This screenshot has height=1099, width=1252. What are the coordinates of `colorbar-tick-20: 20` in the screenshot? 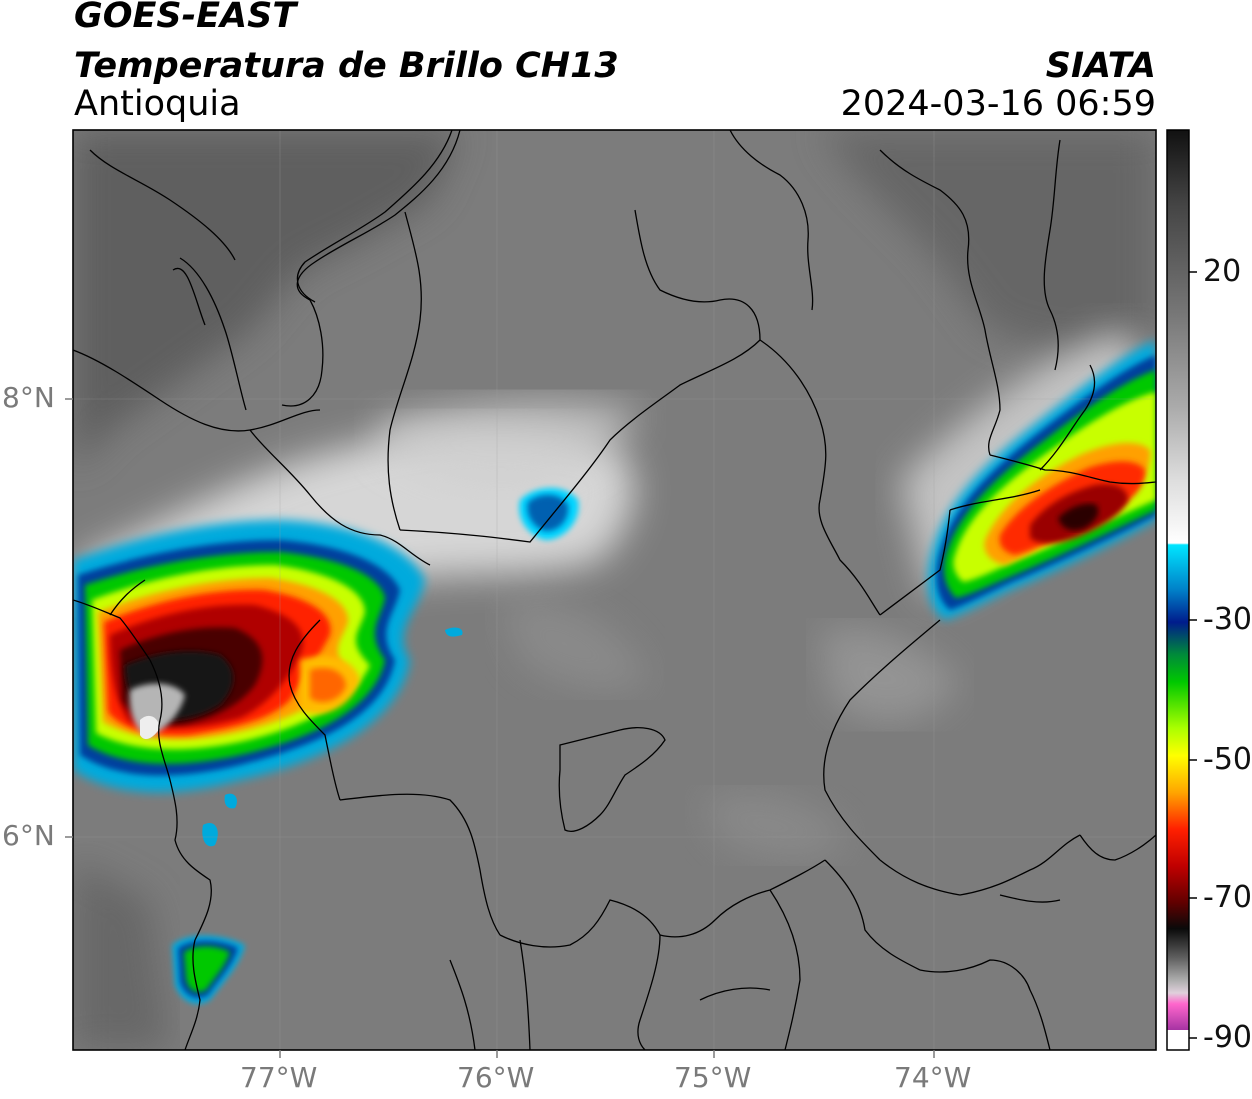 It's located at (1222, 271).